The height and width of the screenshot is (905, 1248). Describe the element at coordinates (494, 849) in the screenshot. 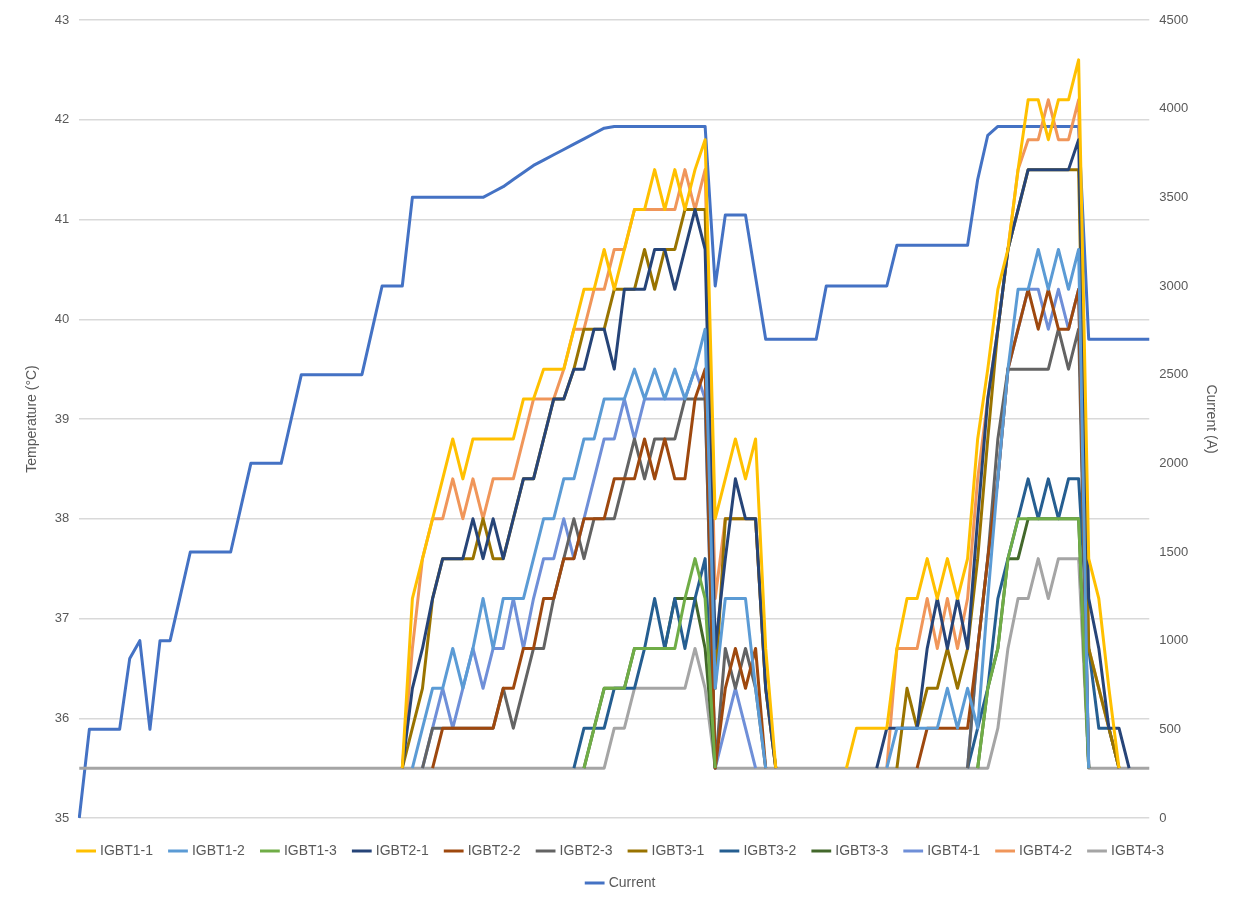

I see `legend-label: IGBT2-2` at that location.